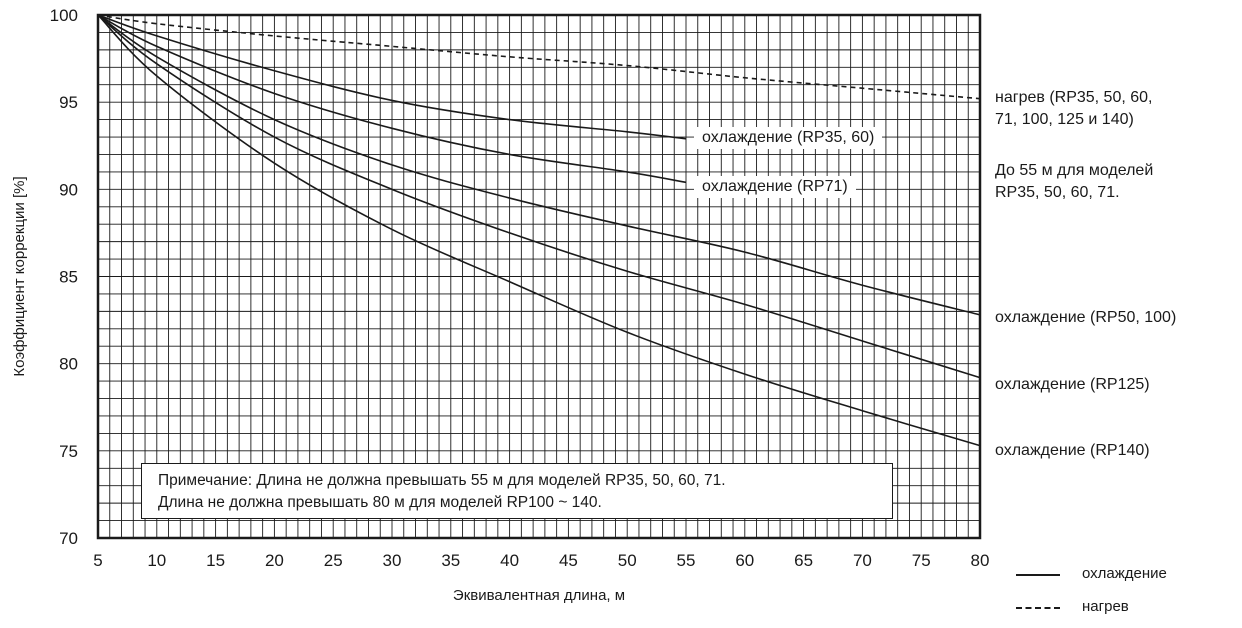 Image resolution: width=1242 pixels, height=628 pixels. Describe the element at coordinates (1072, 450) in the screenshot. I see `label-cooling-rp140: охлаждение (RP140)` at that location.